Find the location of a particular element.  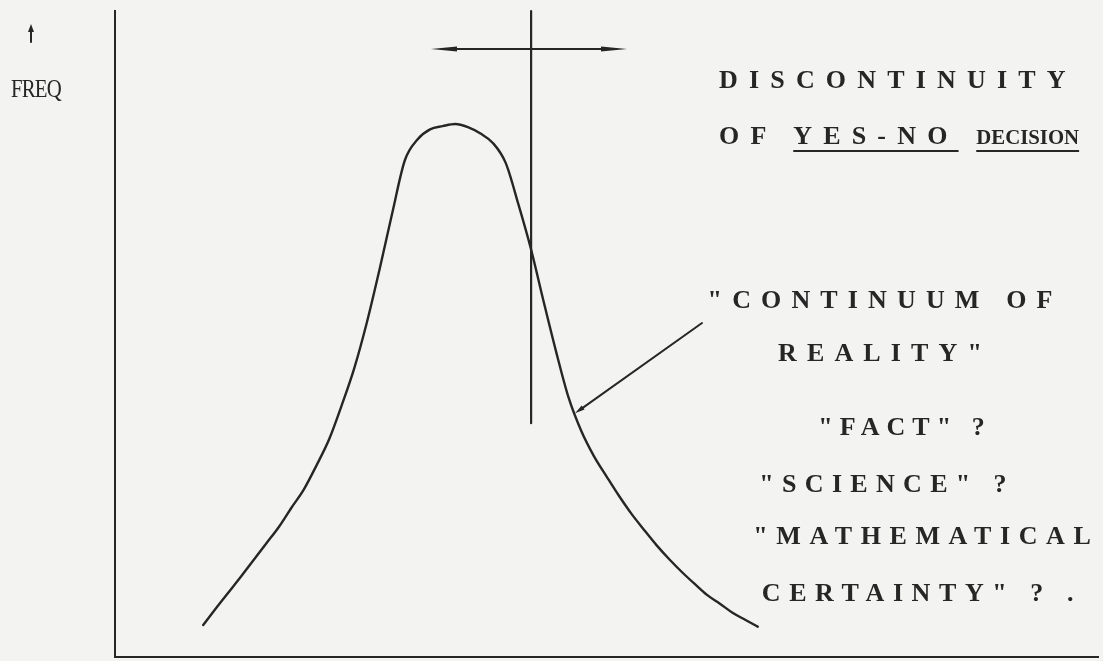

y-axis-title: FREQ is located at coordinates (36, 88).